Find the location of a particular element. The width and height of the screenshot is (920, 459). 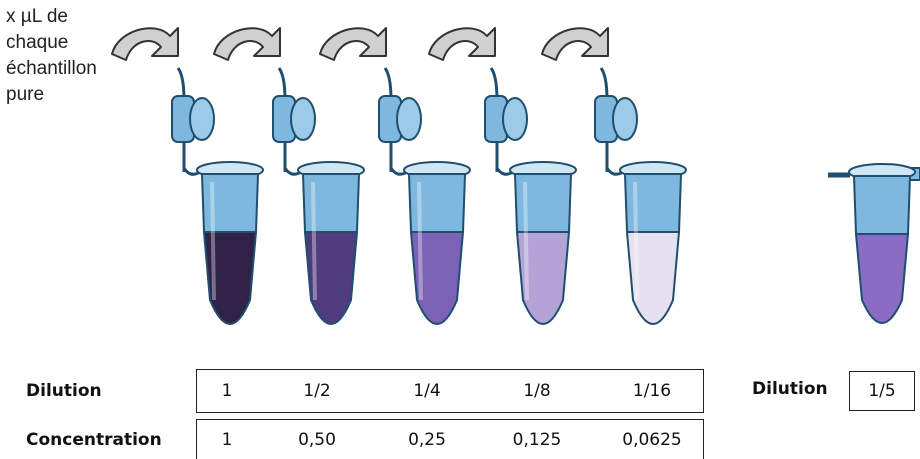

caption-line: échantillon is located at coordinates (51, 68).